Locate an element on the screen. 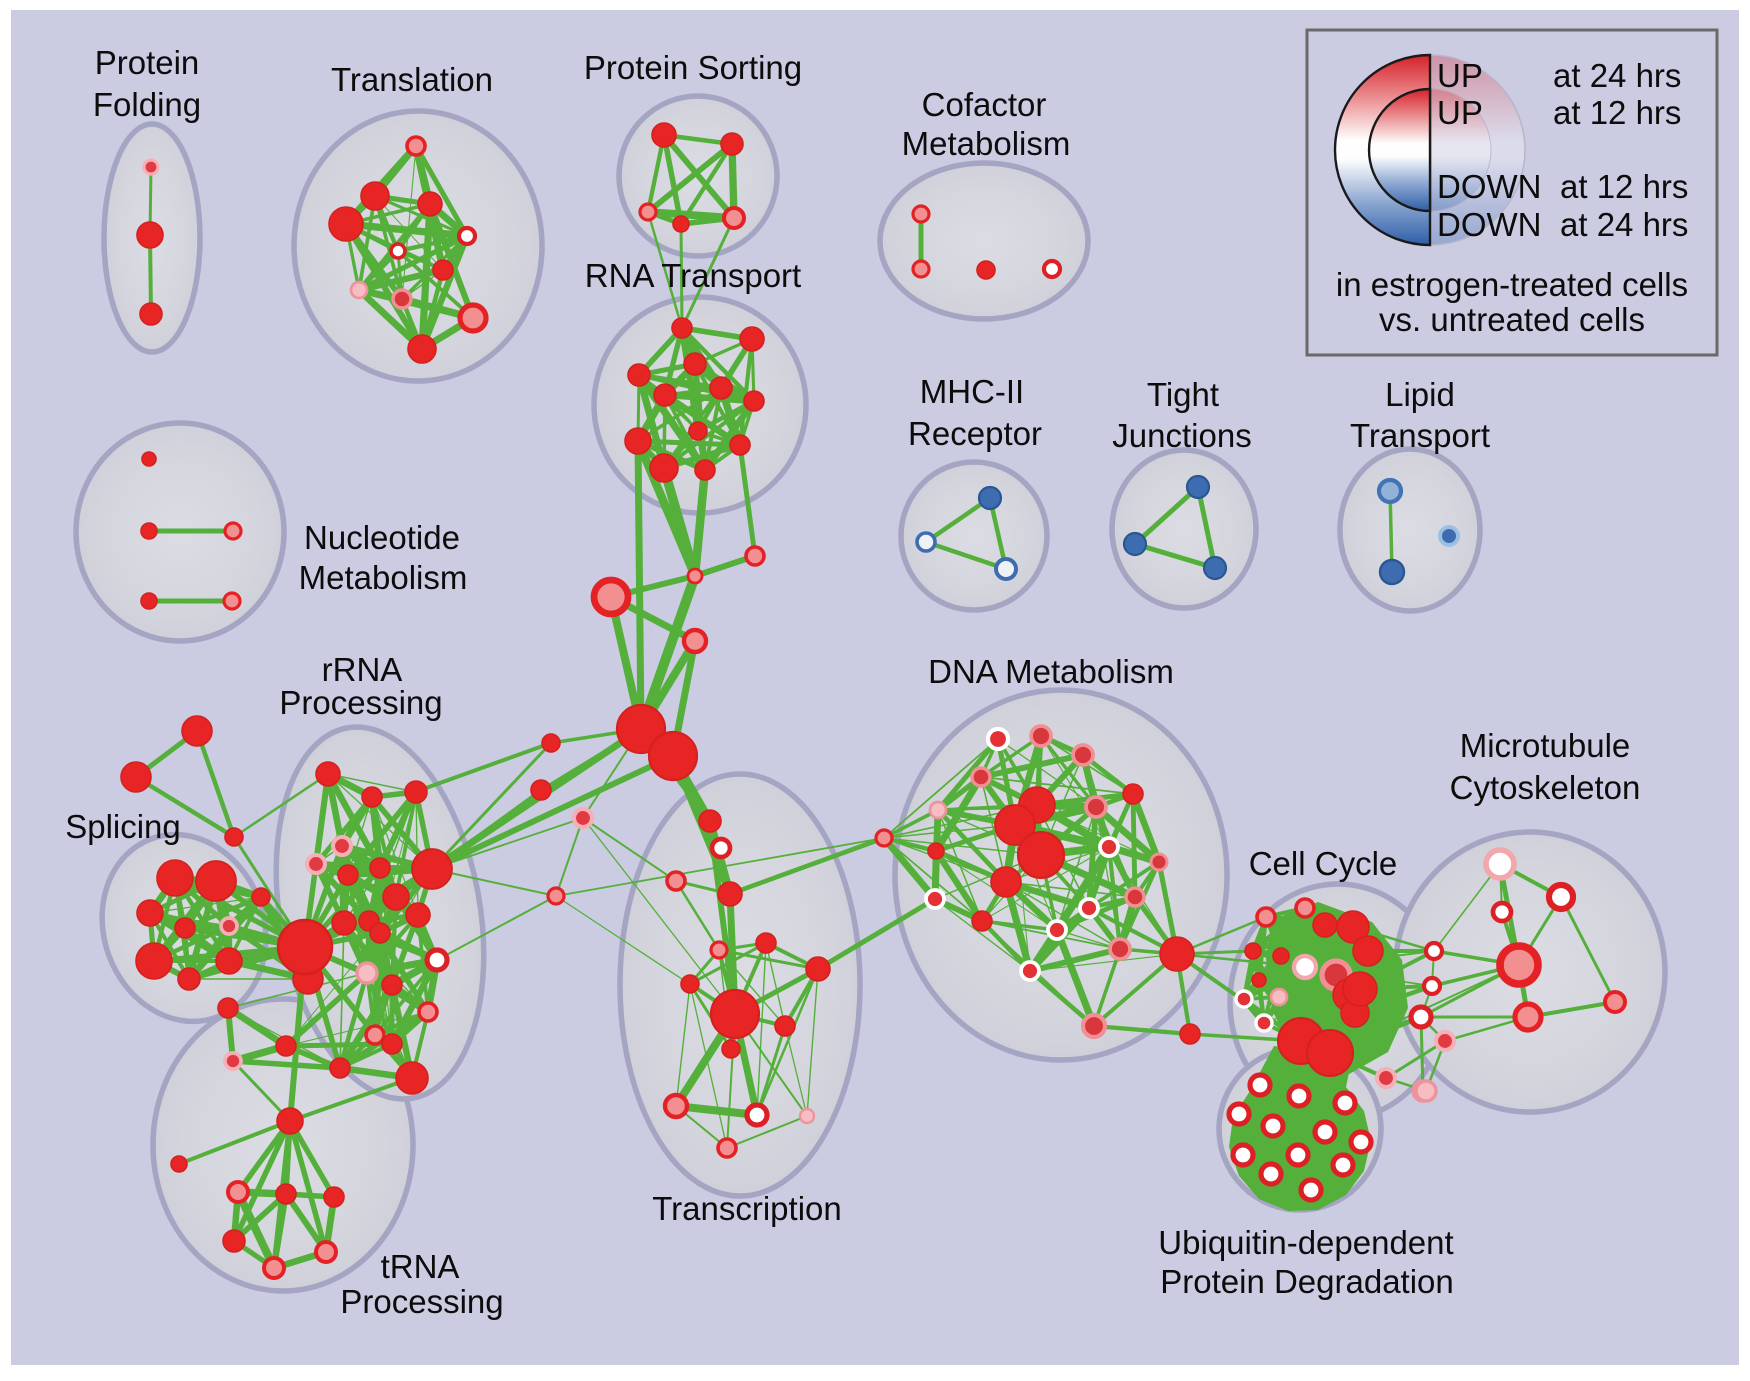  svg-text: rRNA is located at coordinates (362, 669).